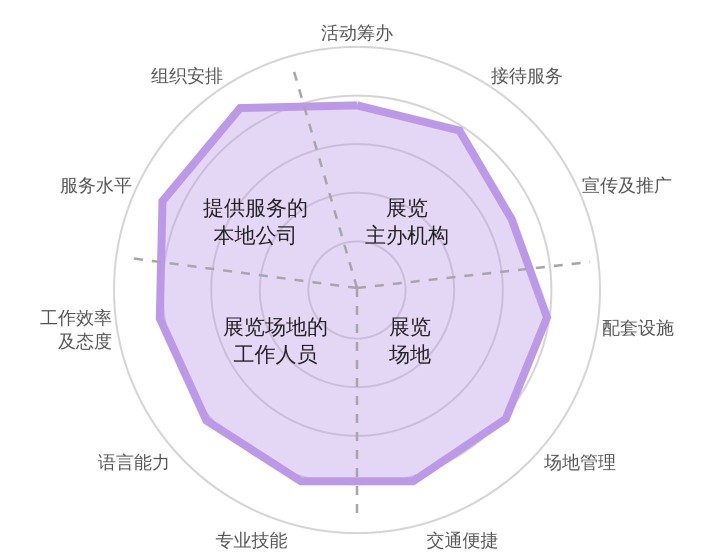  Describe the element at coordinates (255, 222) in the screenshot. I see `text: 提供服务的本地公司` at that location.